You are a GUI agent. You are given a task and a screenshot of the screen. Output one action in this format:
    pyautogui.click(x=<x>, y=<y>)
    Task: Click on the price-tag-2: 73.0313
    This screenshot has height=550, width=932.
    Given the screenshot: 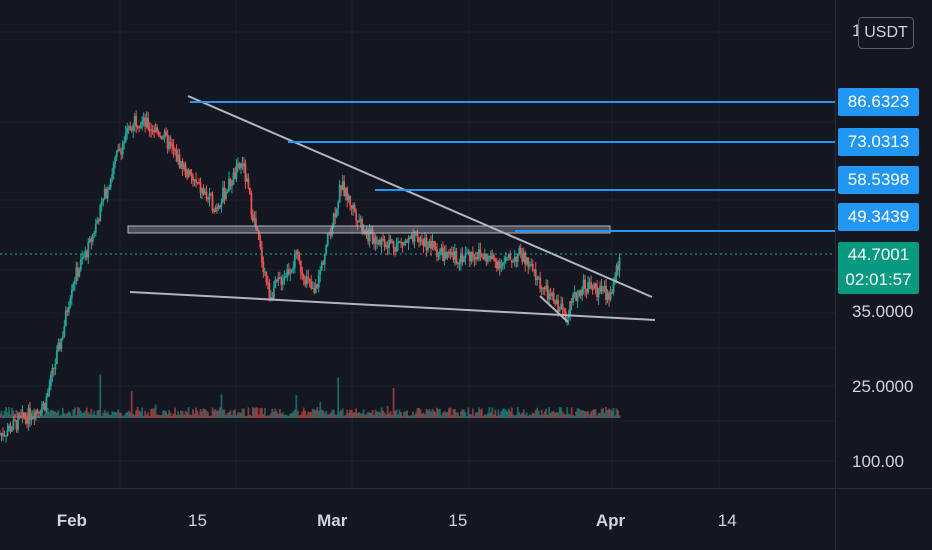 What is the action you would take?
    pyautogui.click(x=878, y=142)
    